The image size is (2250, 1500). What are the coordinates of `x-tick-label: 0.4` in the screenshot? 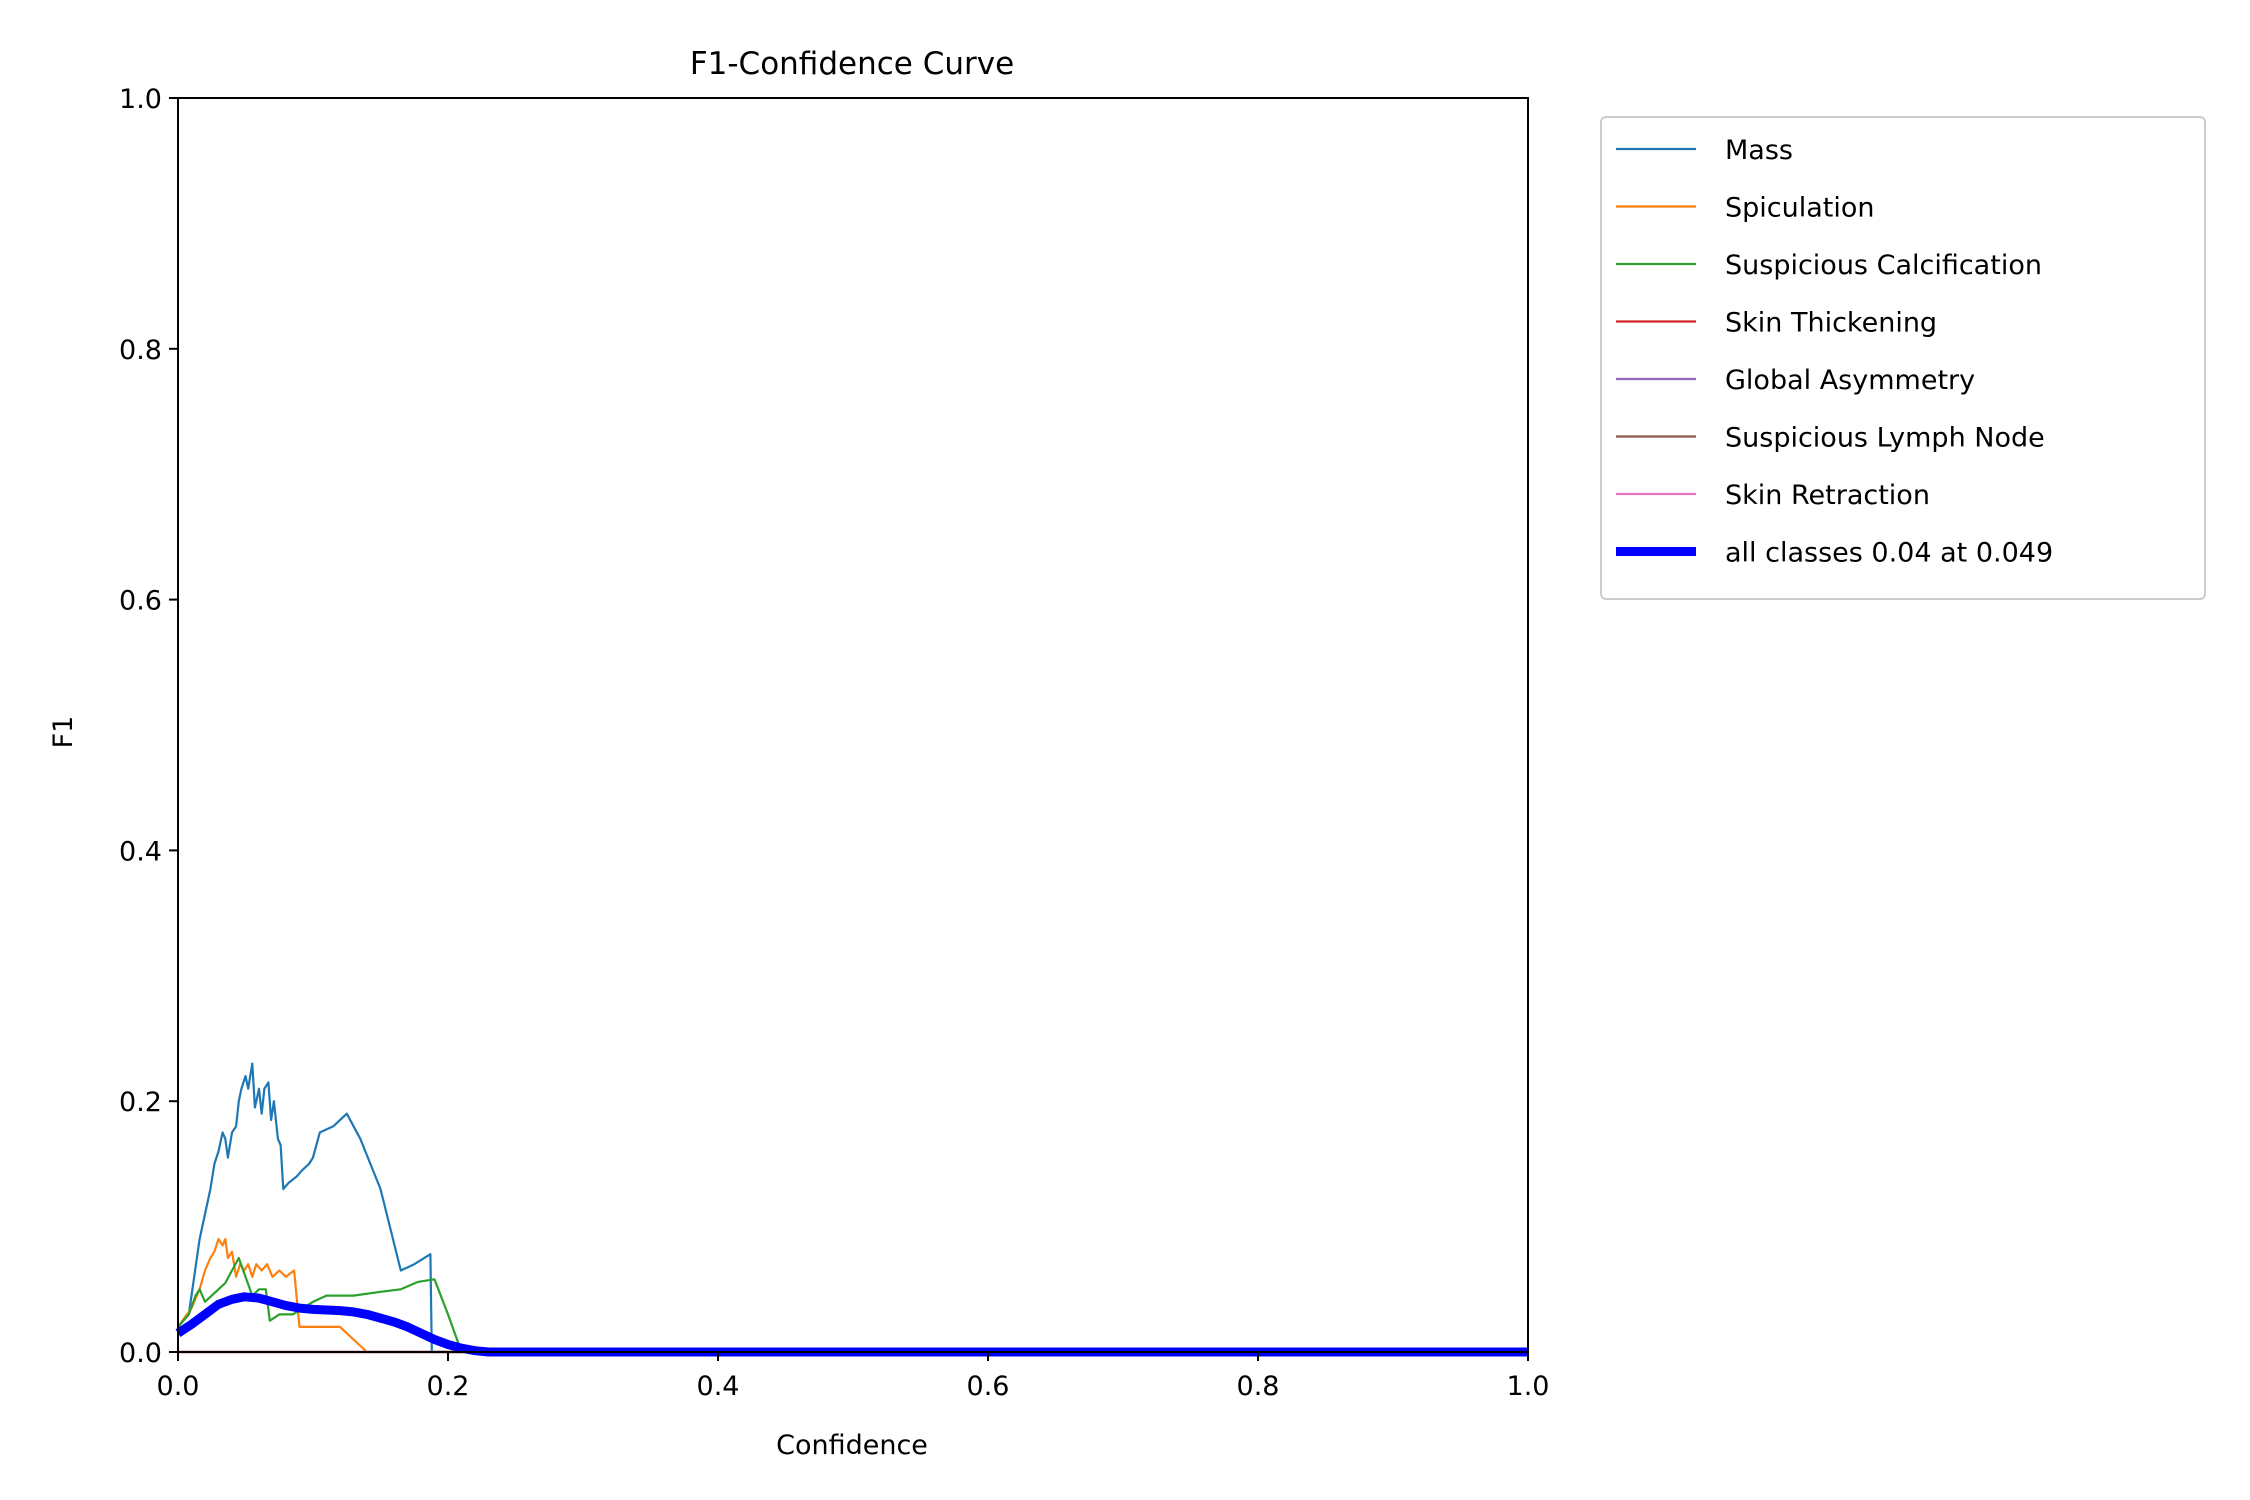 It's located at (718, 1386).